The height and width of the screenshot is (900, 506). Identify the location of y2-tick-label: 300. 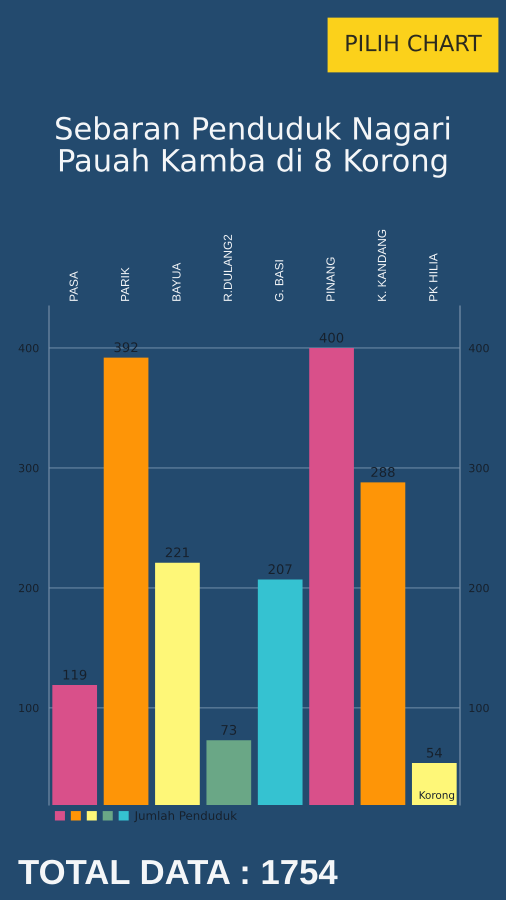
(479, 468).